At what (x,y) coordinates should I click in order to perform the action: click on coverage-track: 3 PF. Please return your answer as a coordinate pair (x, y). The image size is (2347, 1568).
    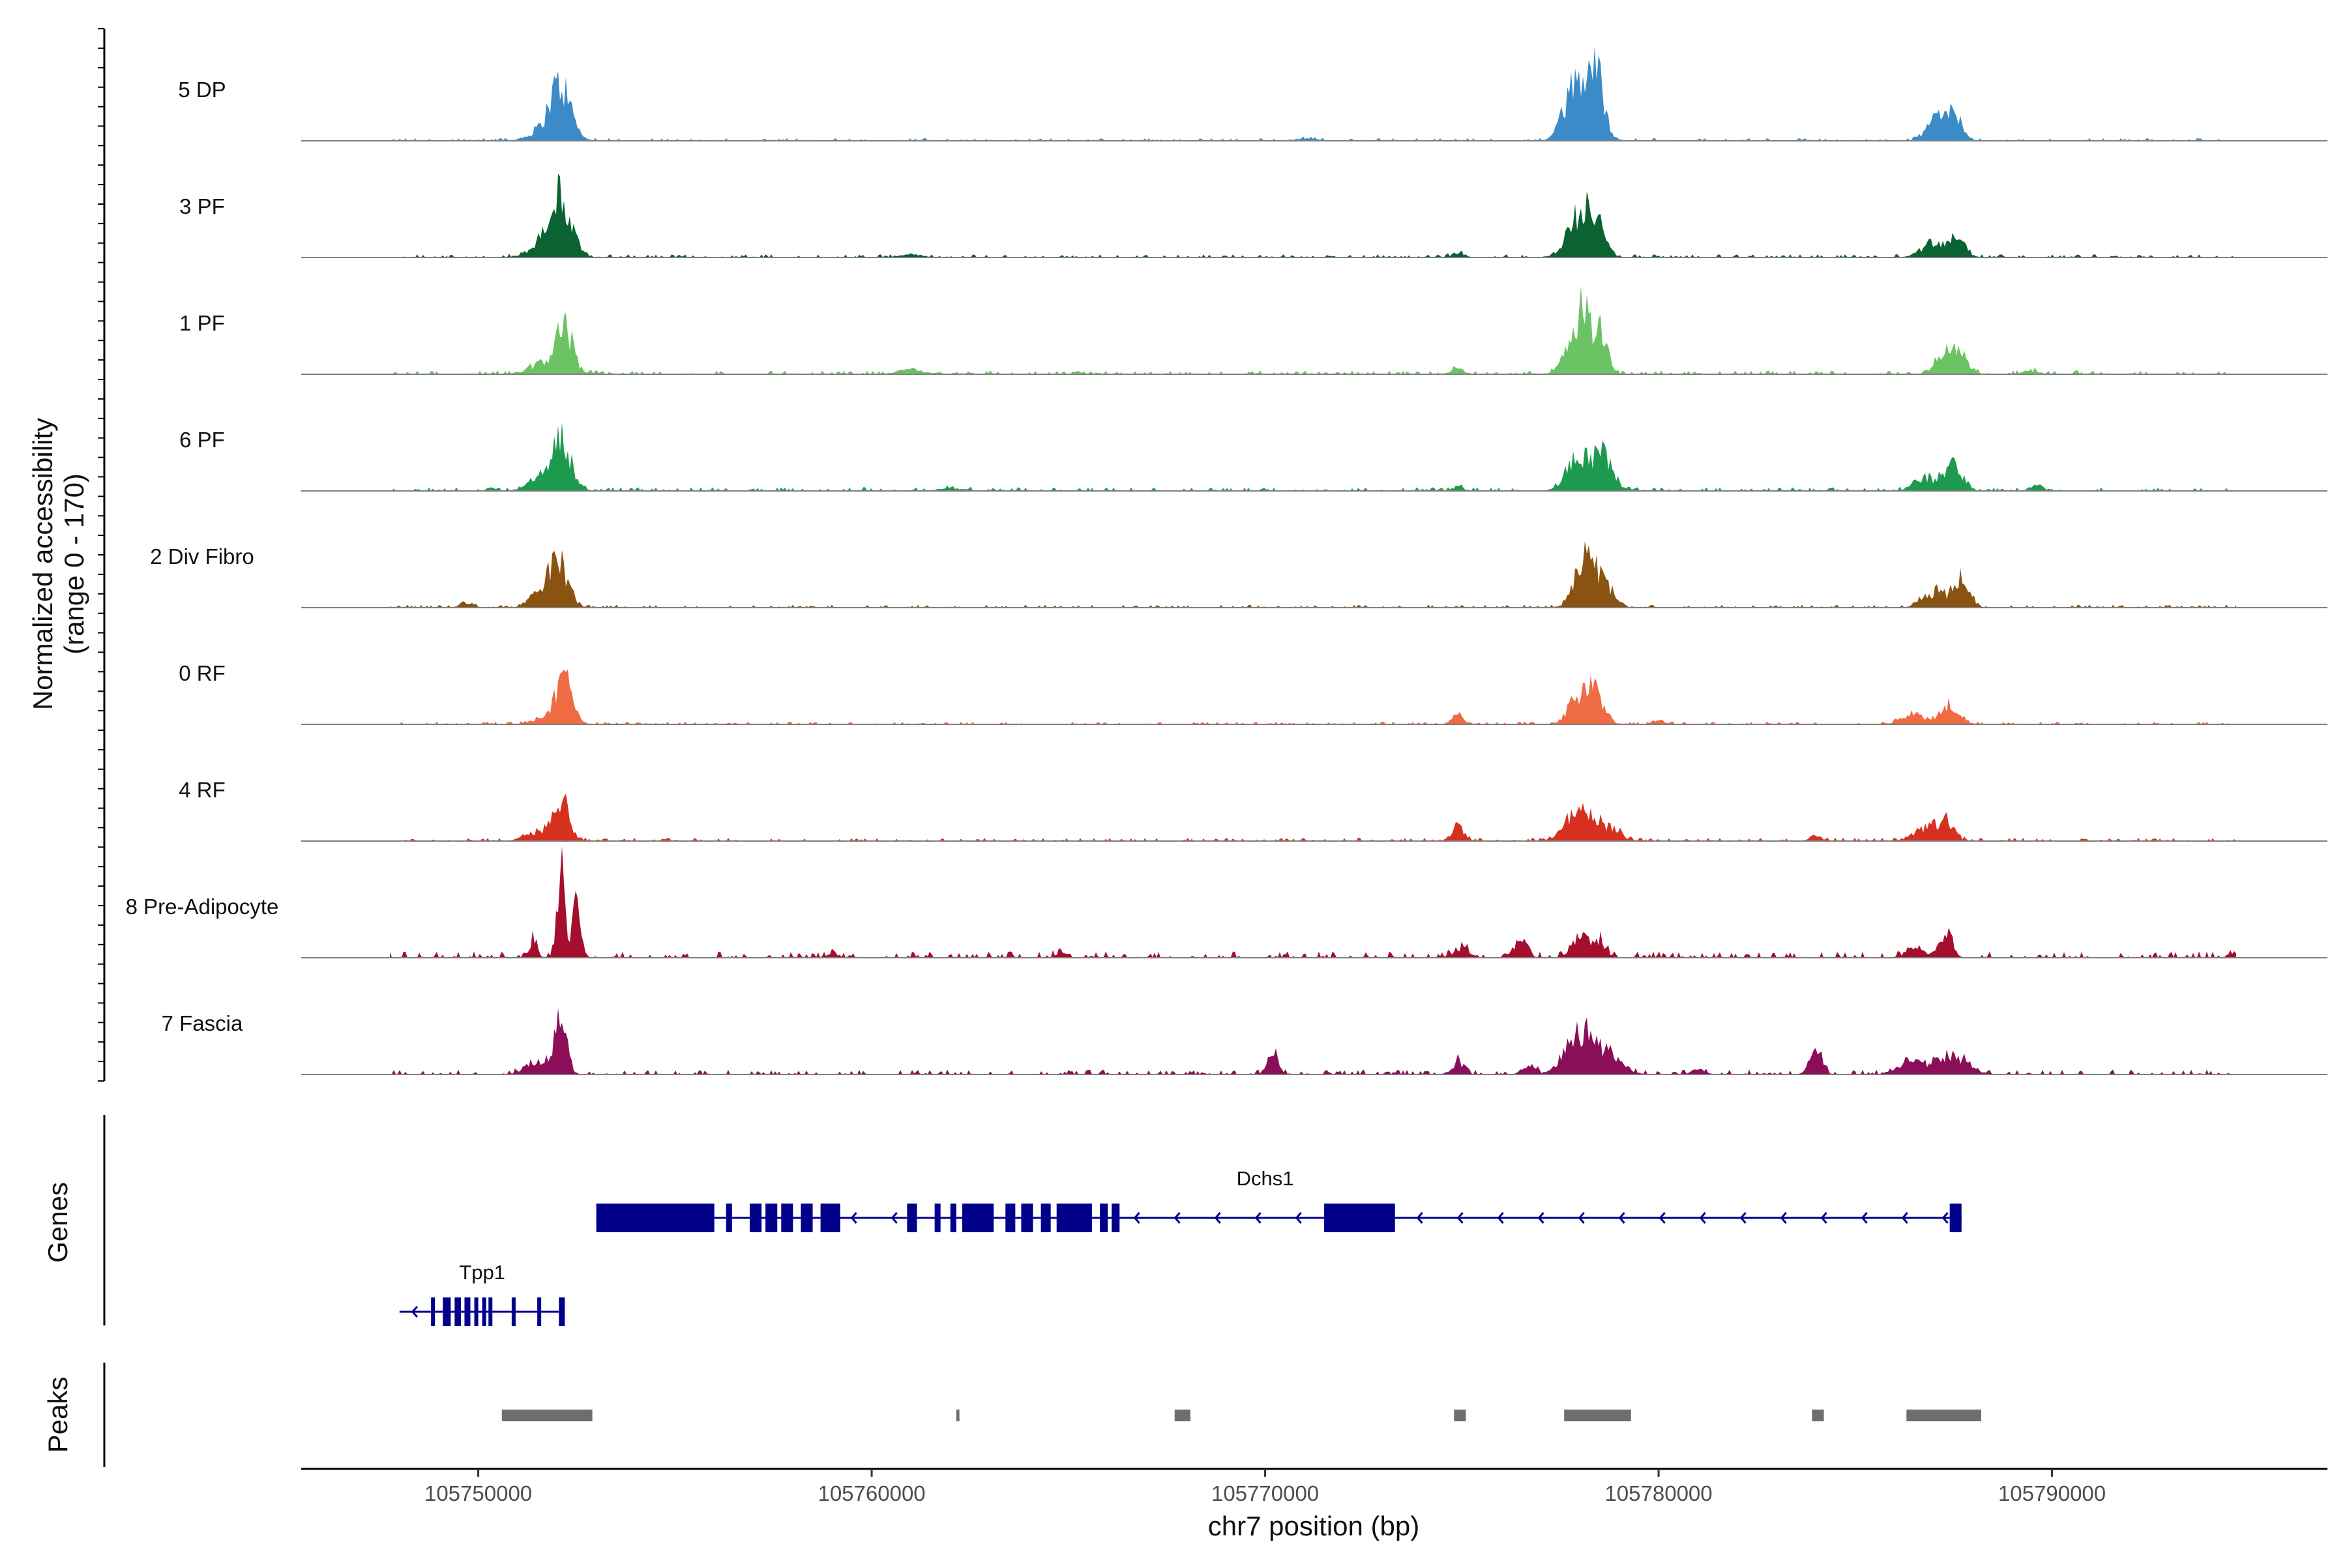
    Looking at the image, I should click on (1253, 216).